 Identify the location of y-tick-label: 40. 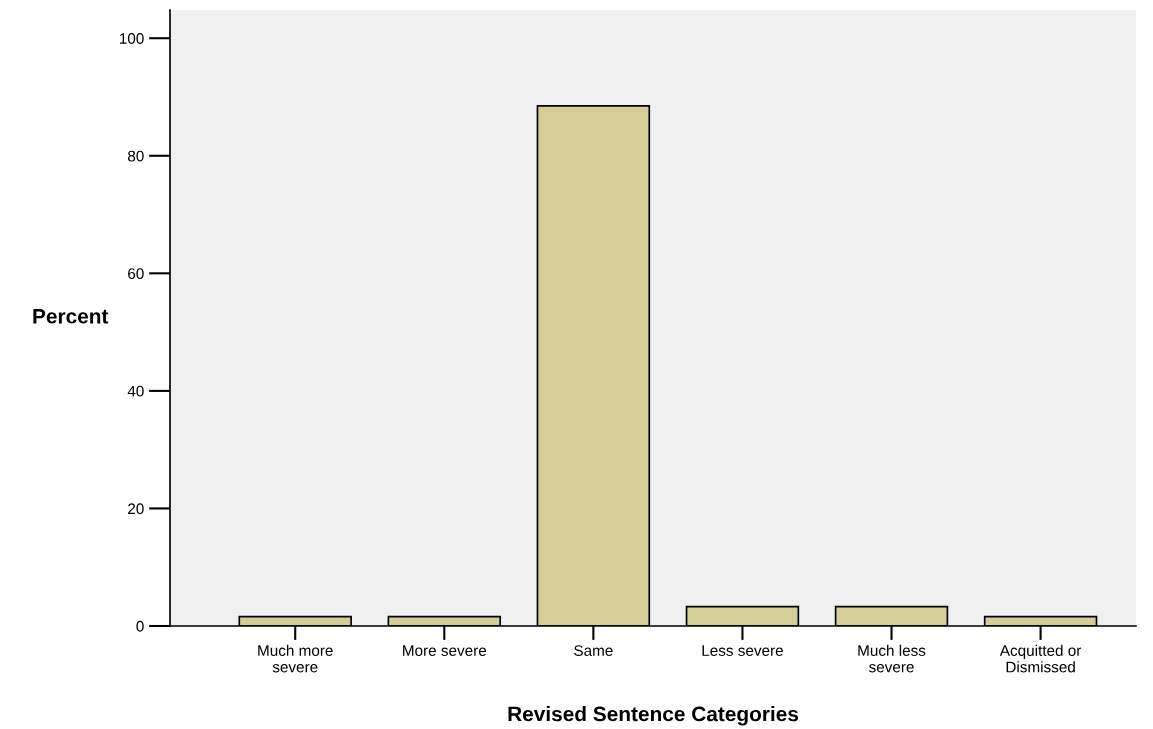
(135, 391).